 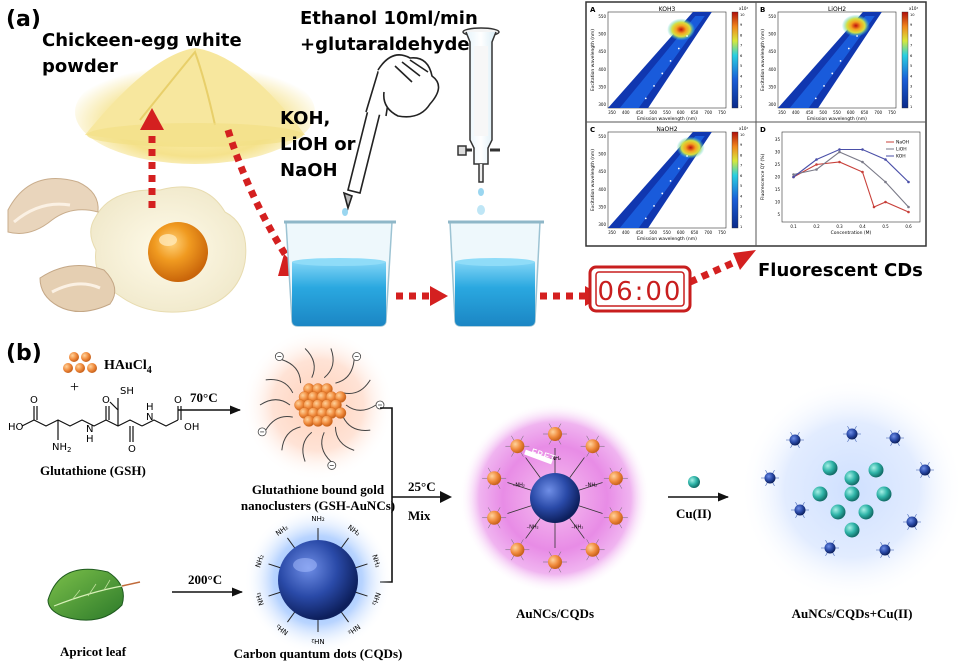 I want to click on heatmap-xtick: 750, so click(x=722, y=232).